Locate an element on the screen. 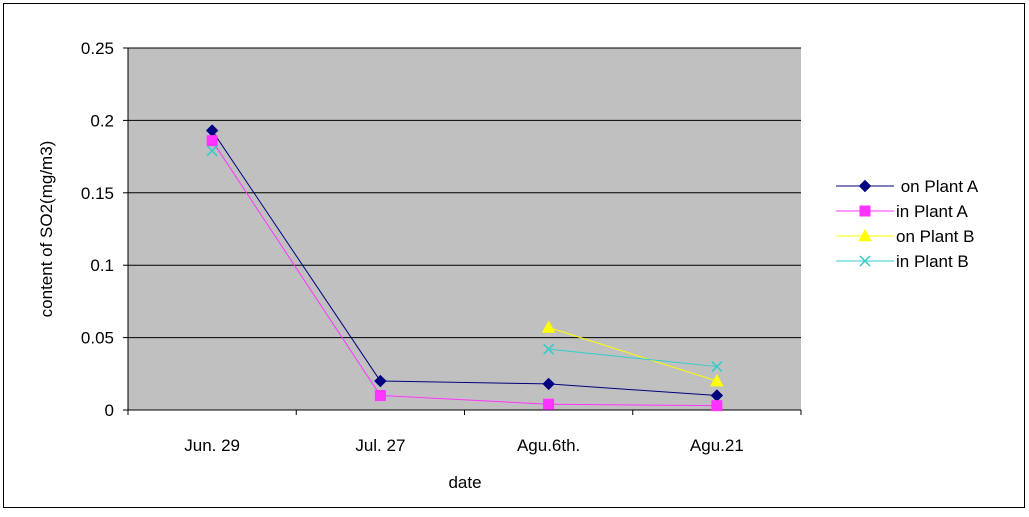 This screenshot has width=1029, height=517. legend-item: on Plant B is located at coordinates (905, 236).